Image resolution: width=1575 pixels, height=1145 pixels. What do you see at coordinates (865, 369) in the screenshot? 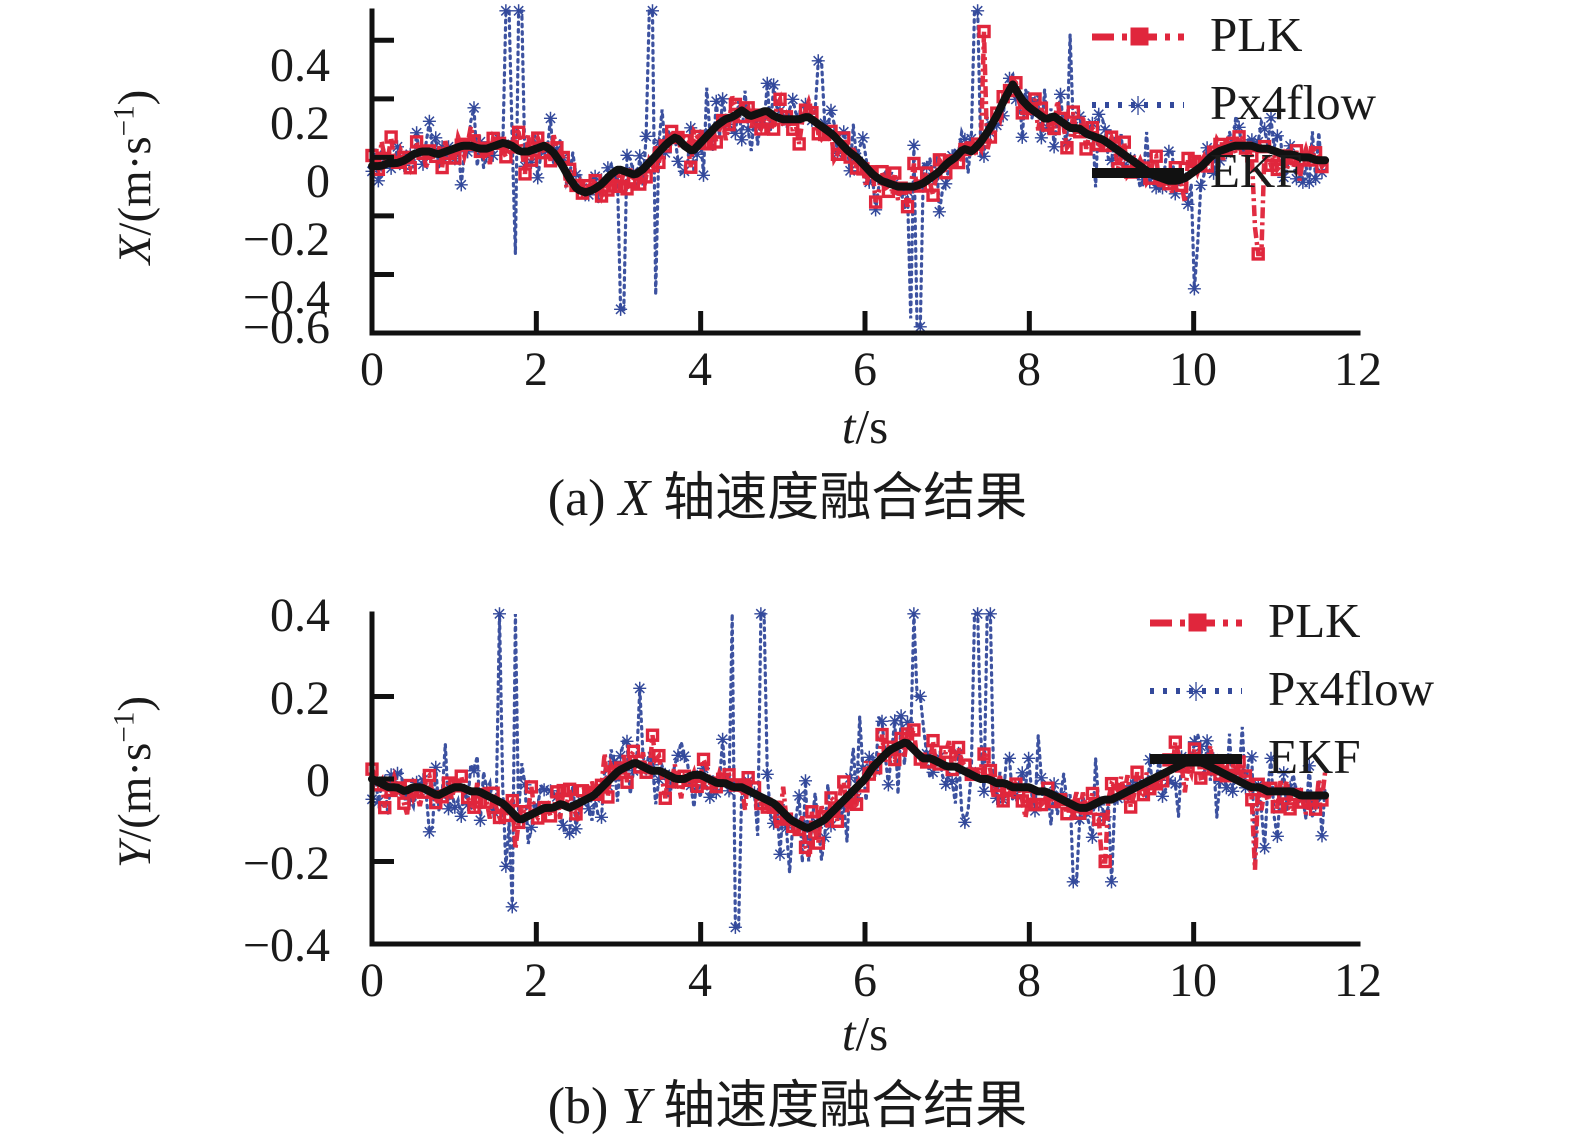
I see `xtick-label-a-3: 6` at bounding box center [865, 369].